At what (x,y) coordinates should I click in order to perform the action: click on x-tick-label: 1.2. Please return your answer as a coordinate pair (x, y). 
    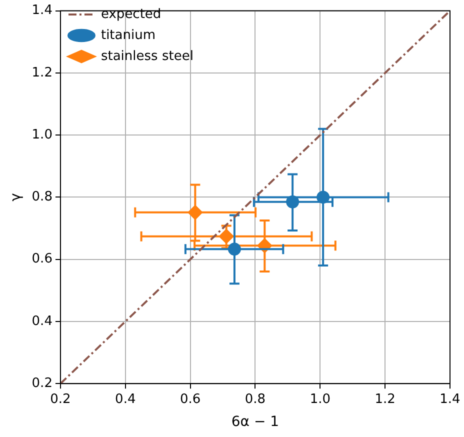
    Looking at the image, I should click on (385, 399).